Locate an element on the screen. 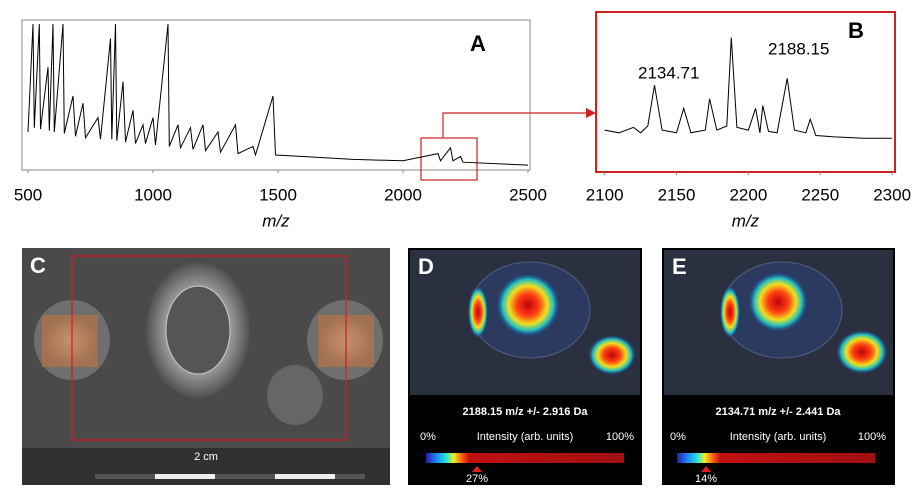 Image resolution: width=917 pixels, height=490 pixels. x-tick-label: 2000 is located at coordinates (403, 194).